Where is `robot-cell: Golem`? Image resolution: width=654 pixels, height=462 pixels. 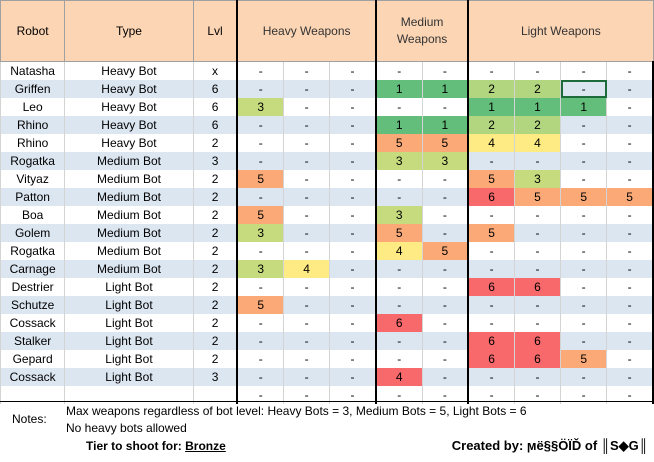 robot-cell: Golem is located at coordinates (33, 233).